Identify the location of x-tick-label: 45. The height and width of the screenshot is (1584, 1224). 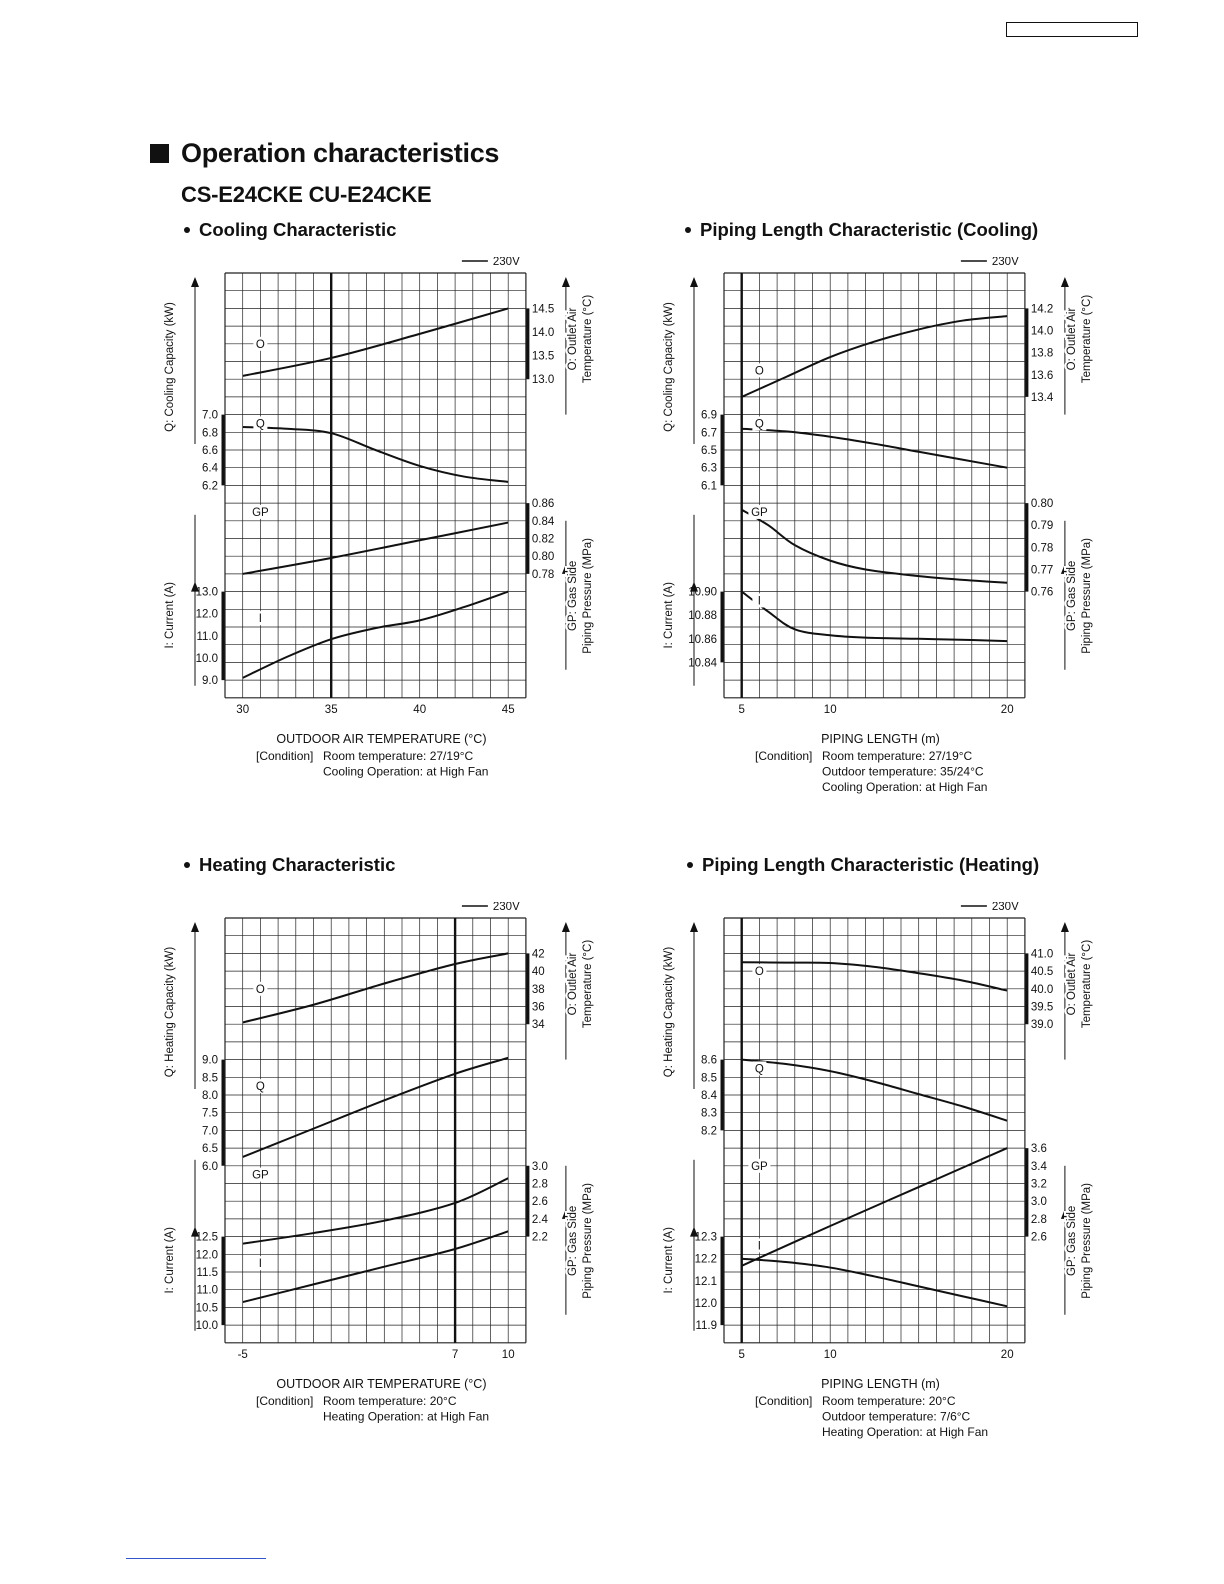
(508, 710).